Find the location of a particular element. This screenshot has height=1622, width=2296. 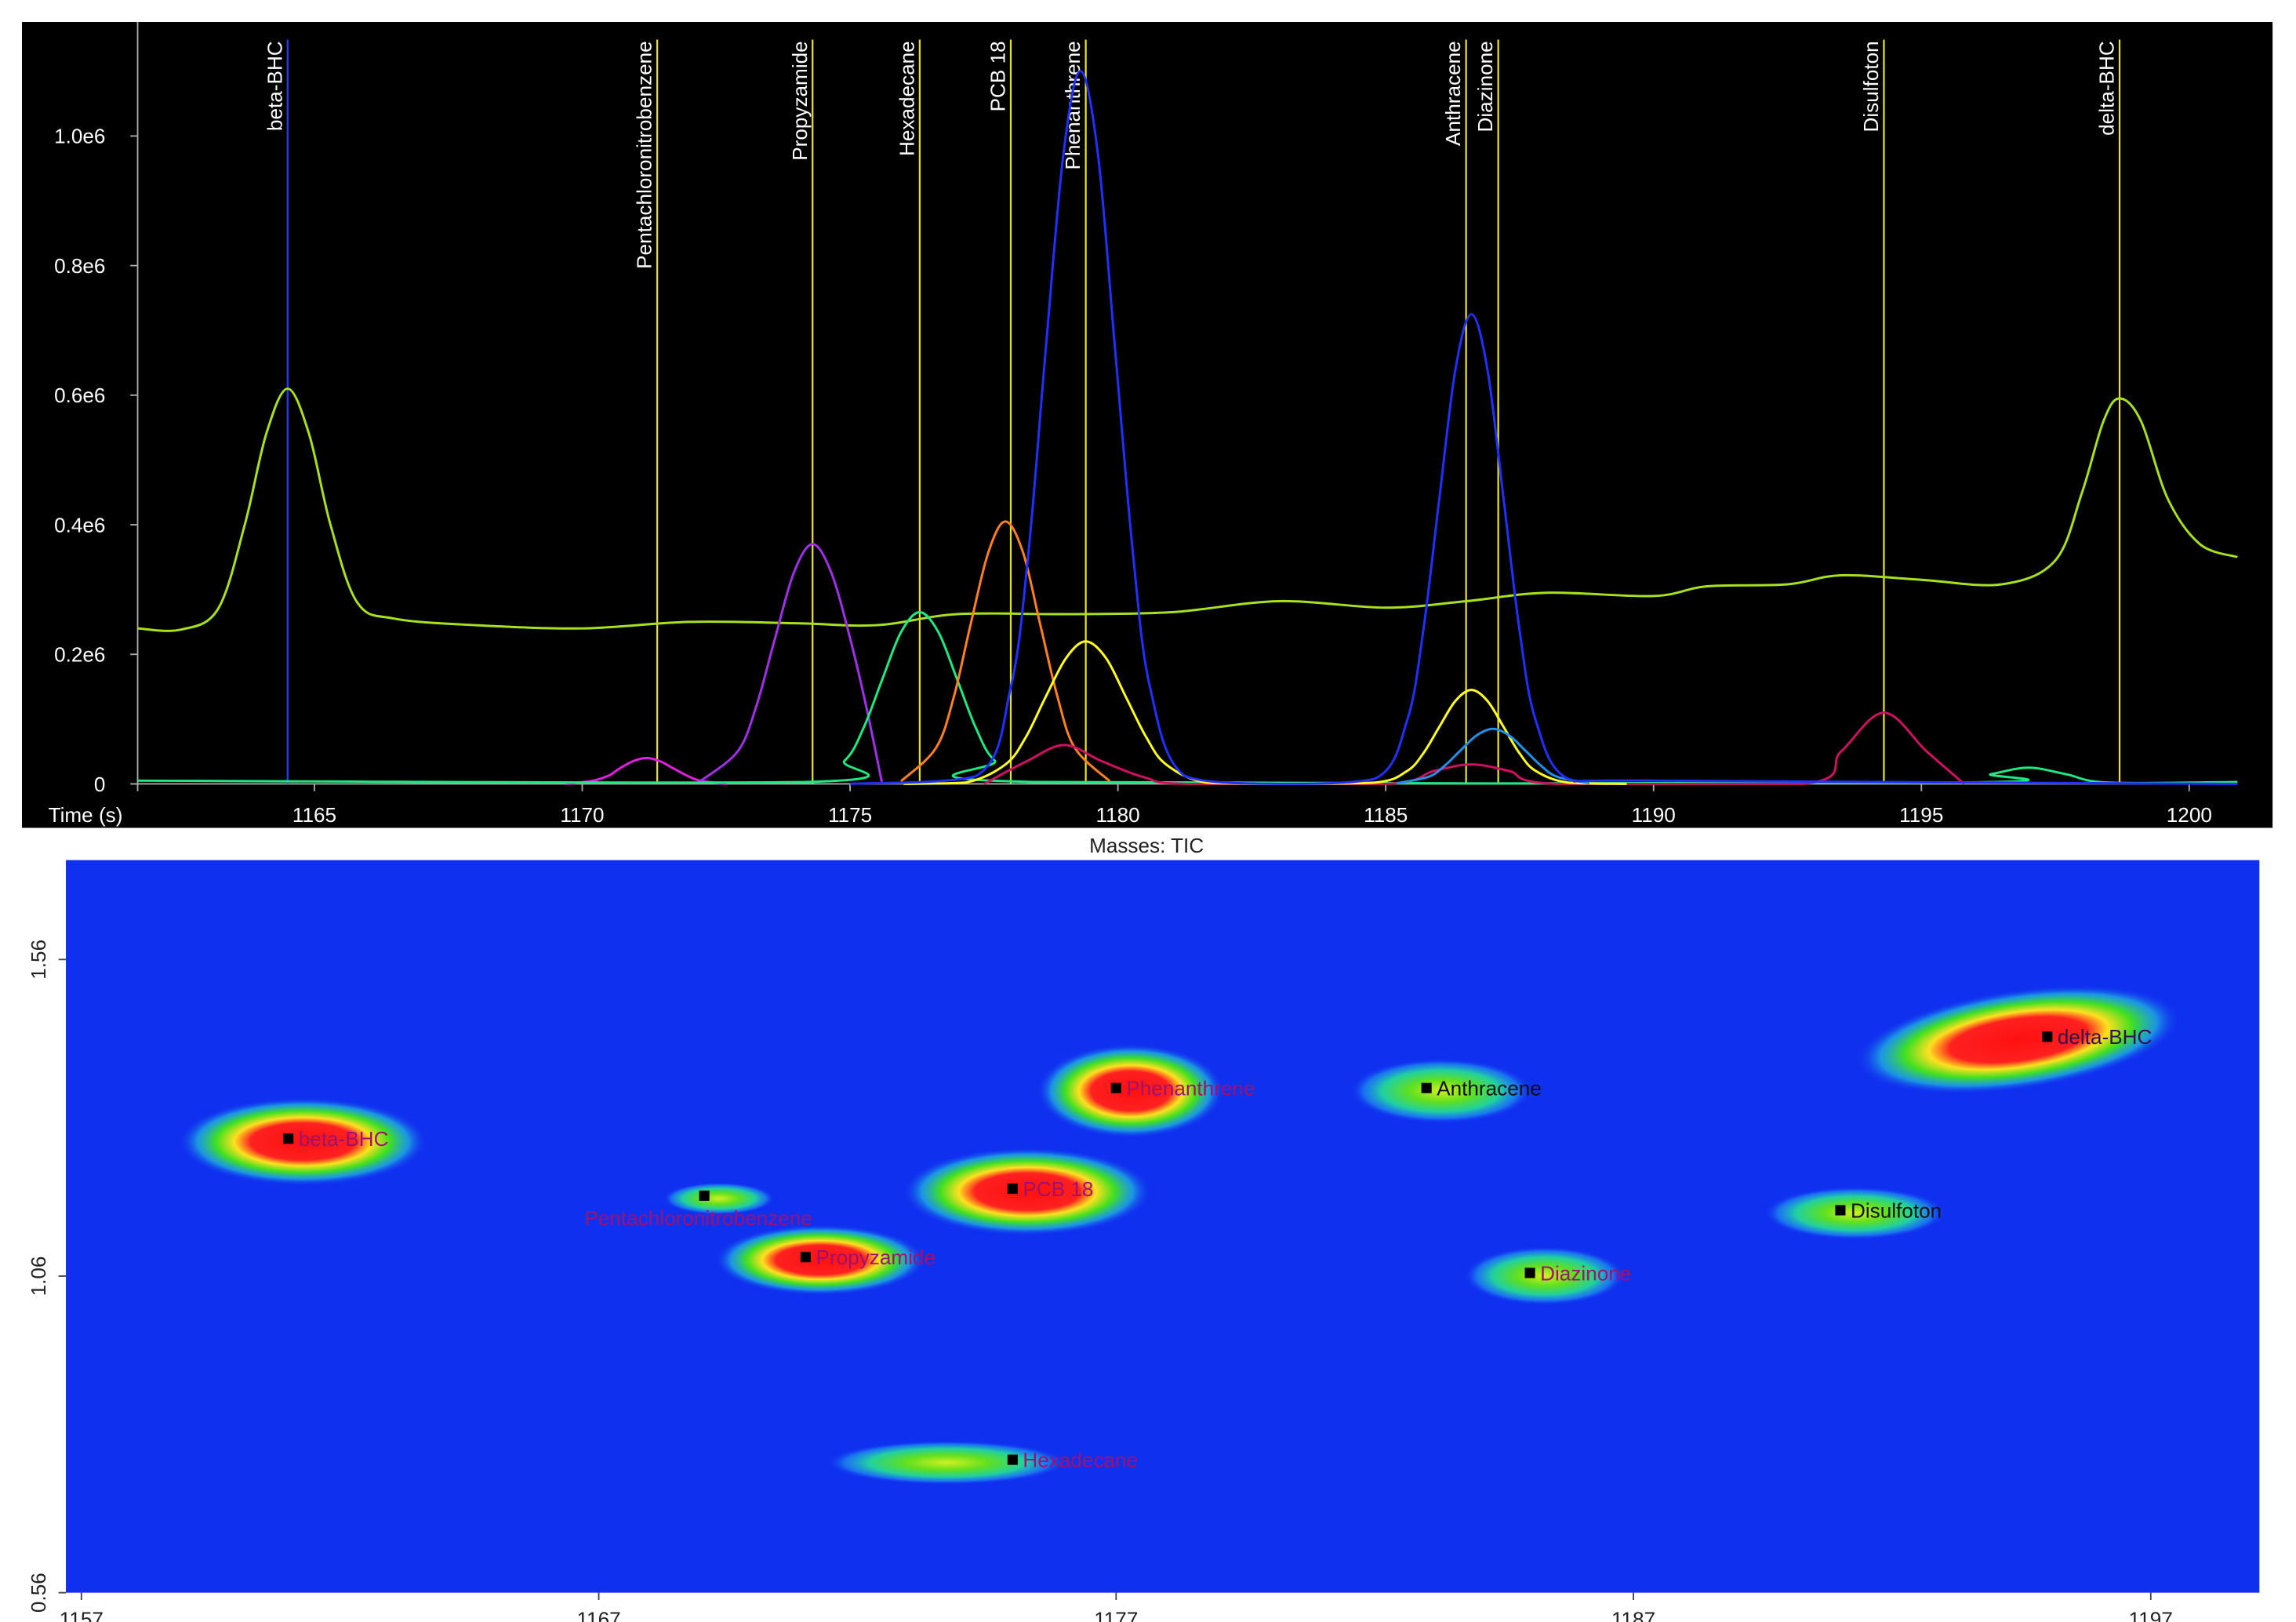

peak-label: PCB 18 is located at coordinates (1058, 1189).